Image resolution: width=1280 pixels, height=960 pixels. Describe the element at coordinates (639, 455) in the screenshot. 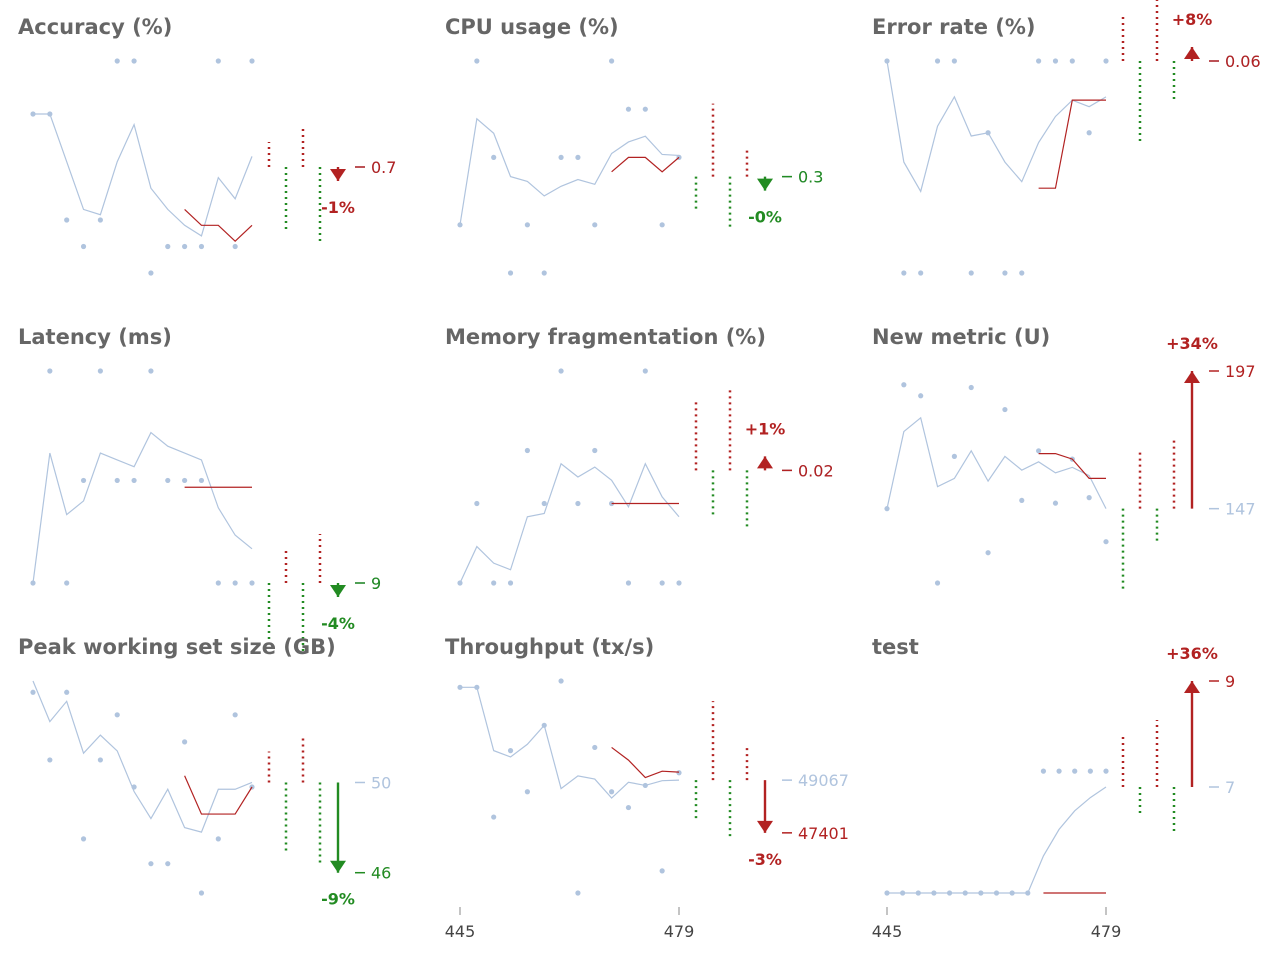

I see `chart-panel: Memory fragmentation (%)0.020.02+1%` at that location.